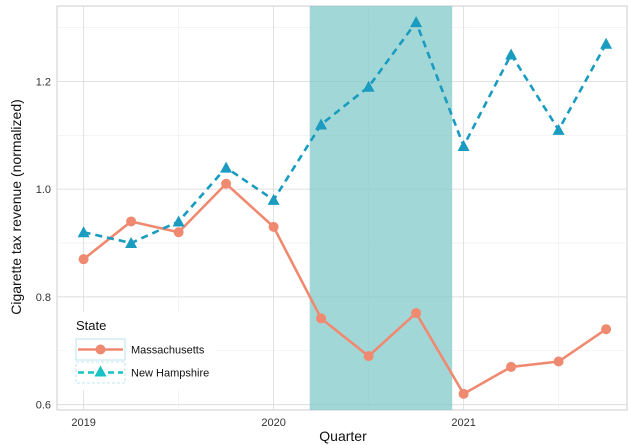 This screenshot has height=445, width=630. What do you see at coordinates (100, 371) in the screenshot?
I see `legend-marker-new-hampshire` at bounding box center [100, 371].